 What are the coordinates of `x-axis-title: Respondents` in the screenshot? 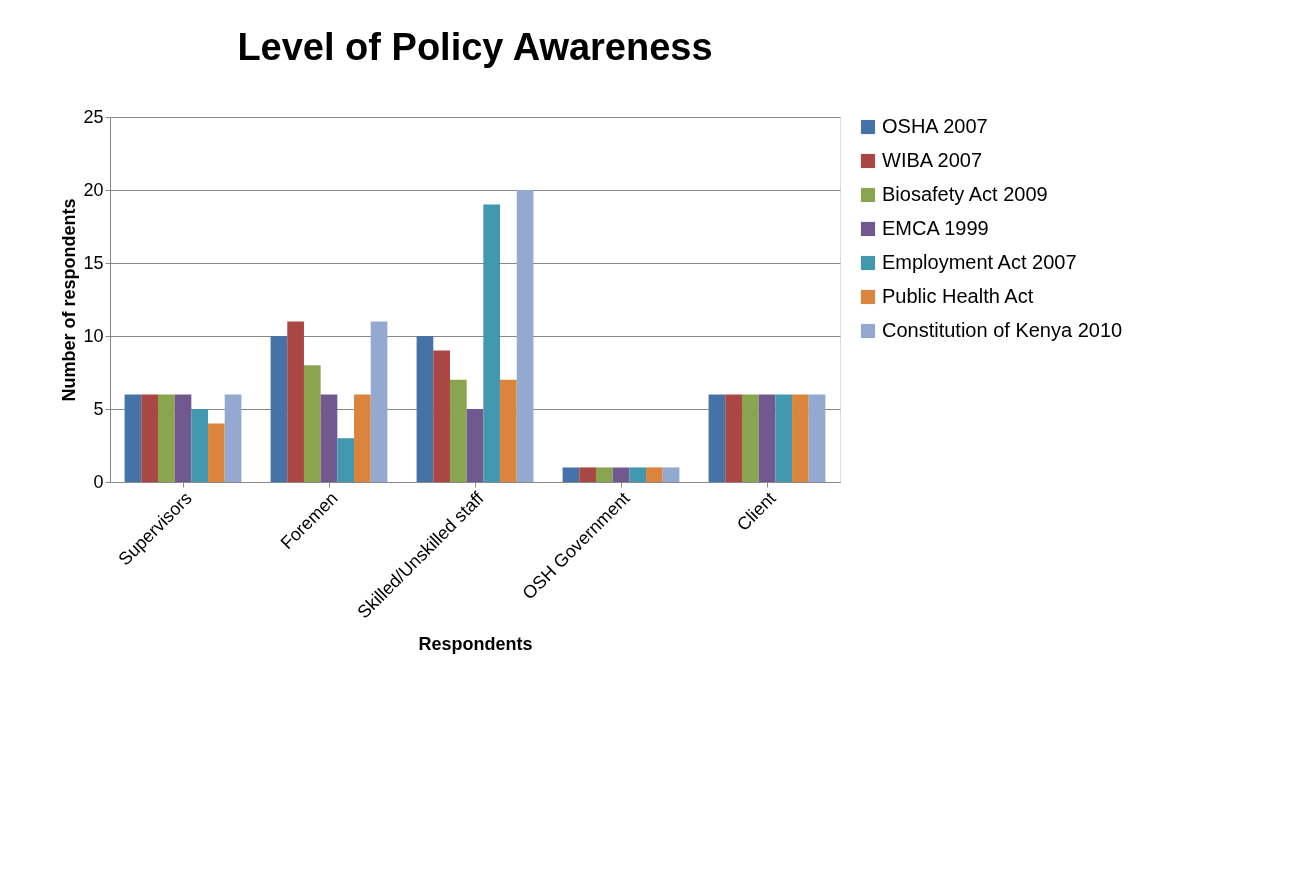 It's located at (475, 644).